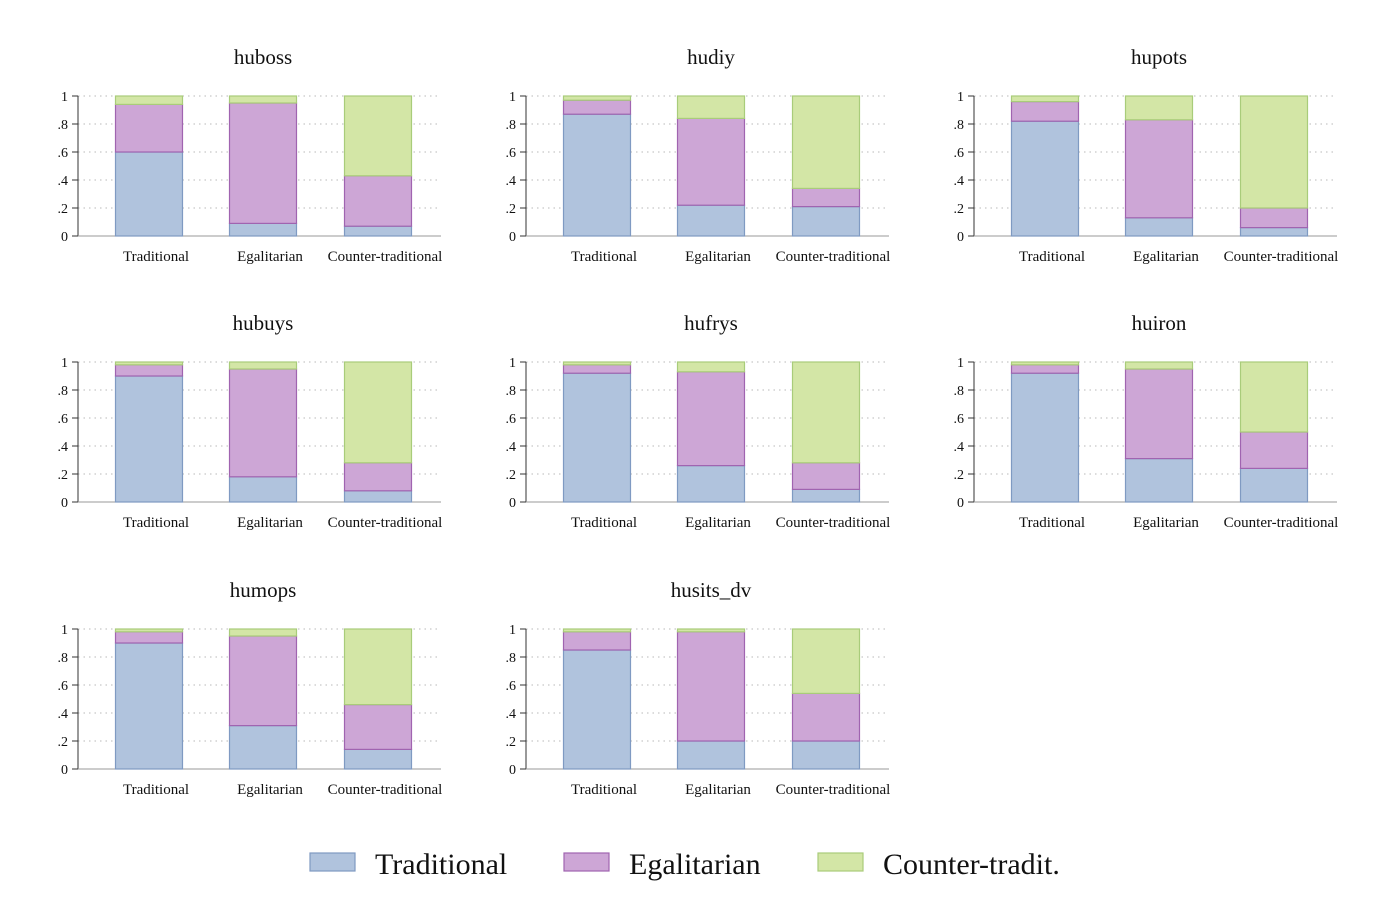 Image resolution: width=1386 pixels, height=924 pixels. What do you see at coordinates (441, 864) in the screenshot?
I see `legend-label: Traditional` at bounding box center [441, 864].